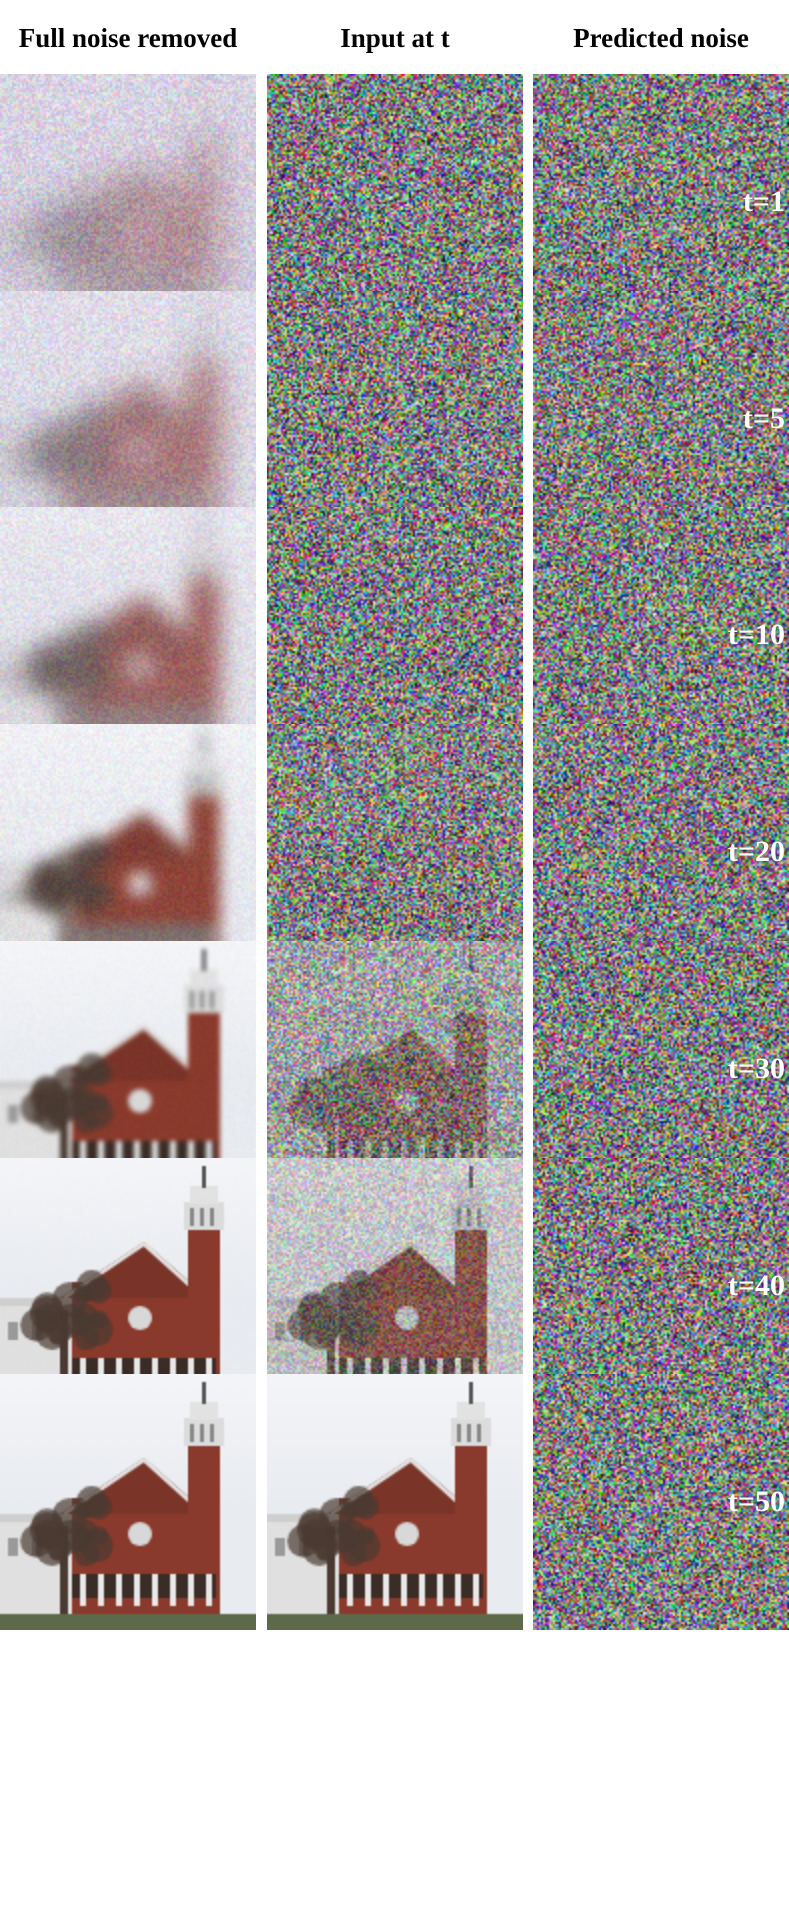  What do you see at coordinates (661, 1502) in the screenshot?
I see `predicted-noise-image: t=50` at bounding box center [661, 1502].